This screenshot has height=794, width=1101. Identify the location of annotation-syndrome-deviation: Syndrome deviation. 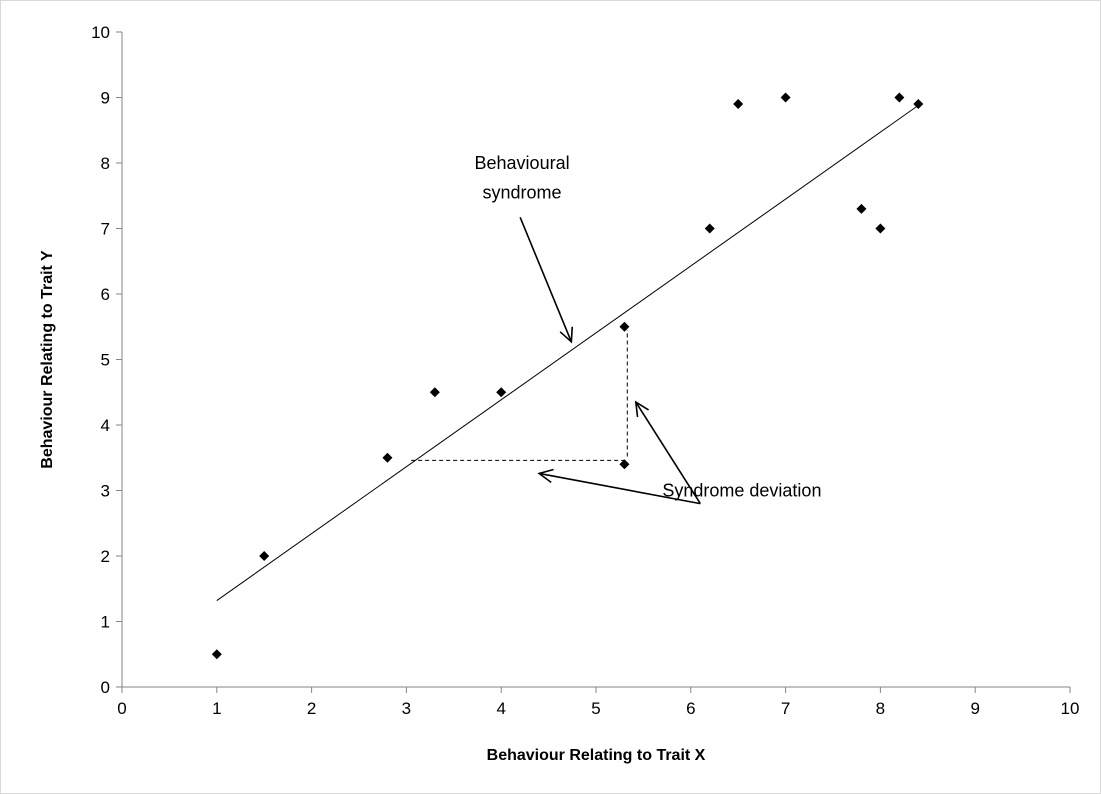
(741, 491).